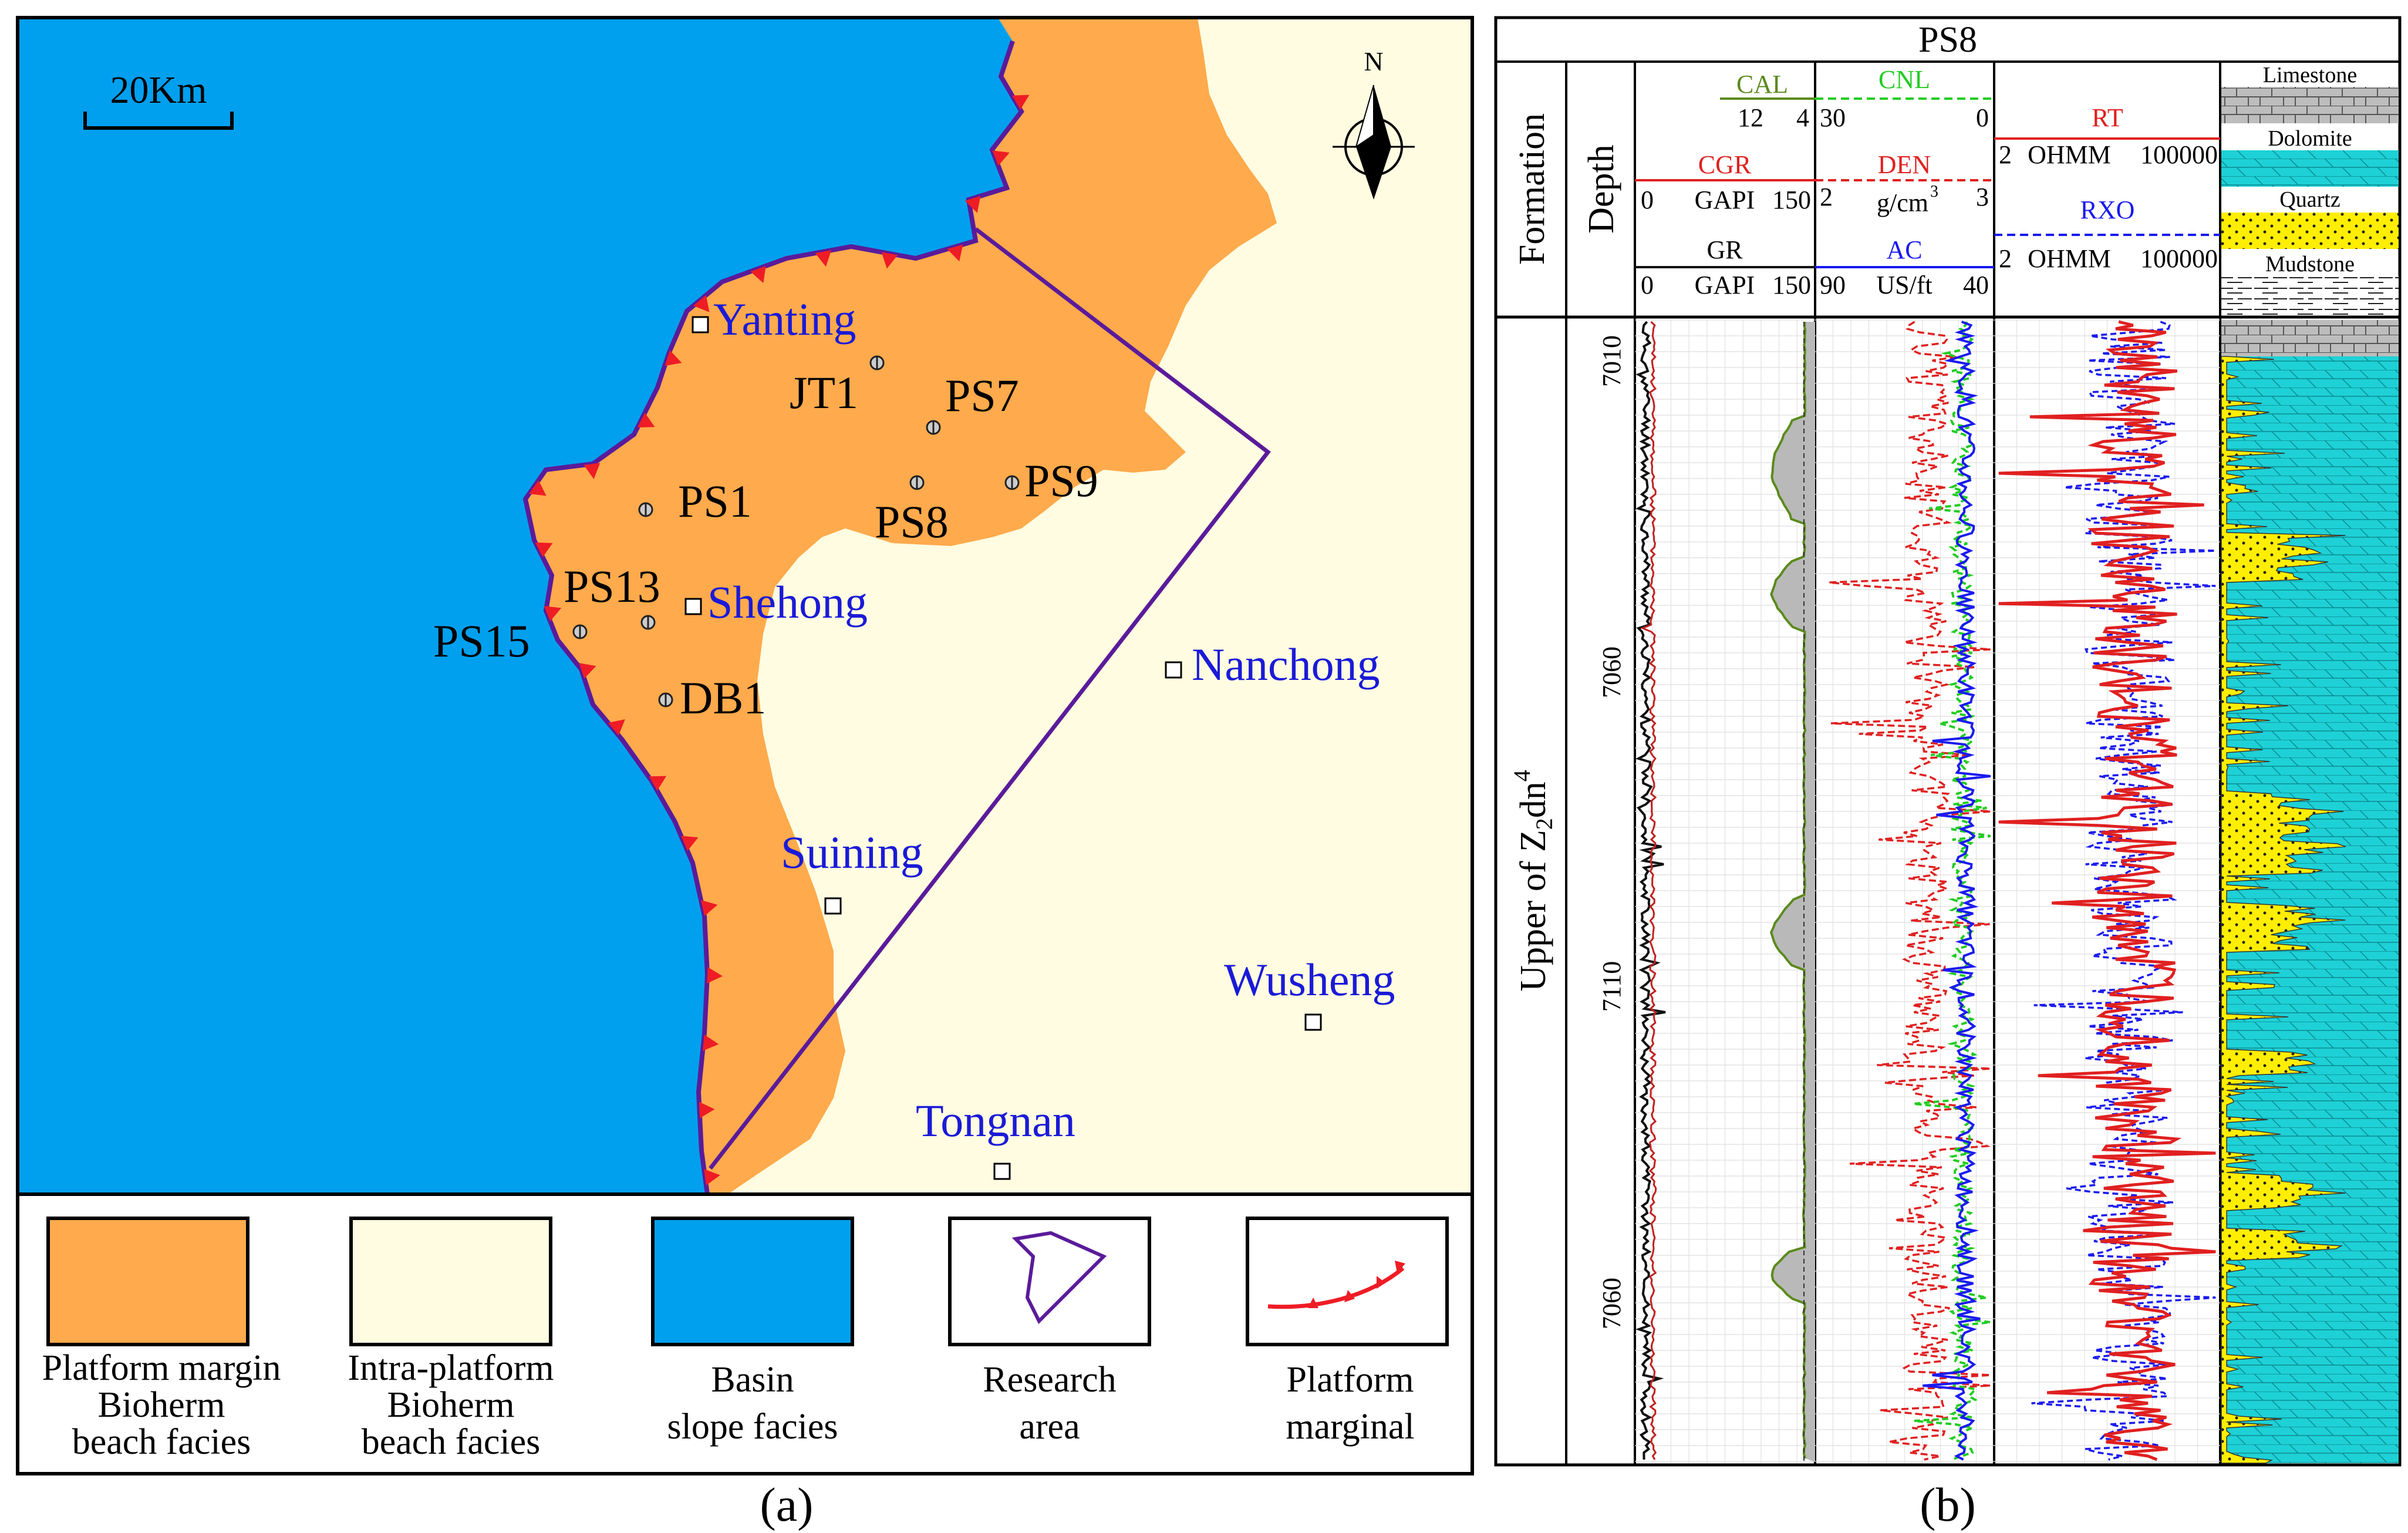 Image resolution: width=2408 pixels, height=1533 pixels. I want to click on cal-min: 12, so click(1750, 117).